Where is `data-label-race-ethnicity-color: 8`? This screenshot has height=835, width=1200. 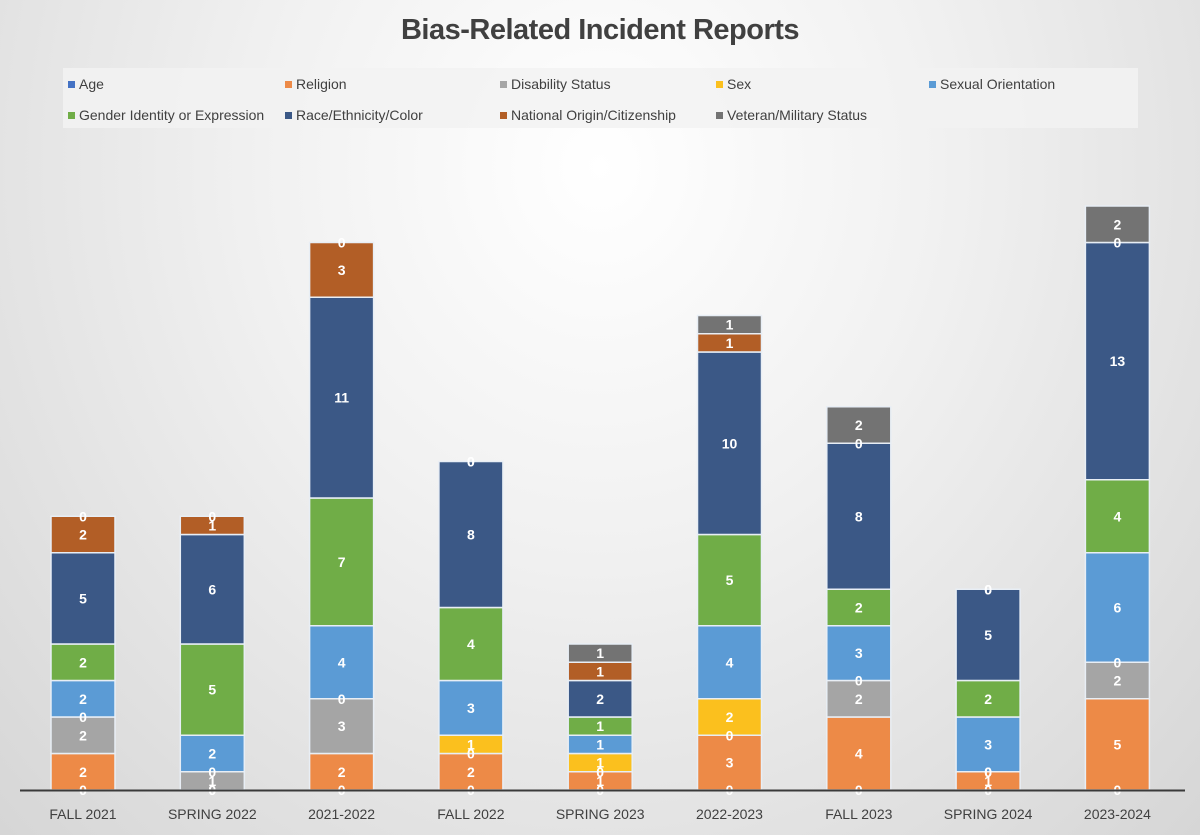 data-label-race-ethnicity-color: 8 is located at coordinates (859, 516).